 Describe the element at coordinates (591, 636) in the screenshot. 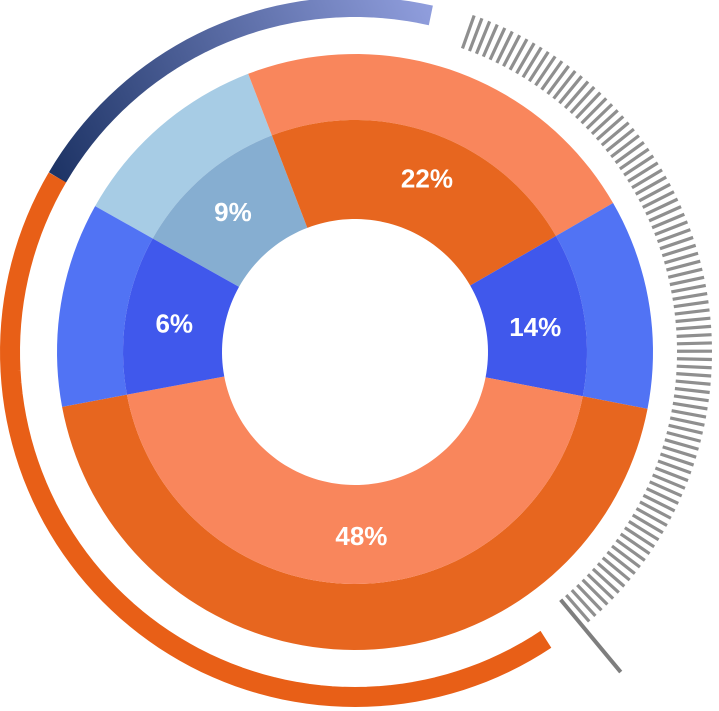

I see `pointer-line` at that location.